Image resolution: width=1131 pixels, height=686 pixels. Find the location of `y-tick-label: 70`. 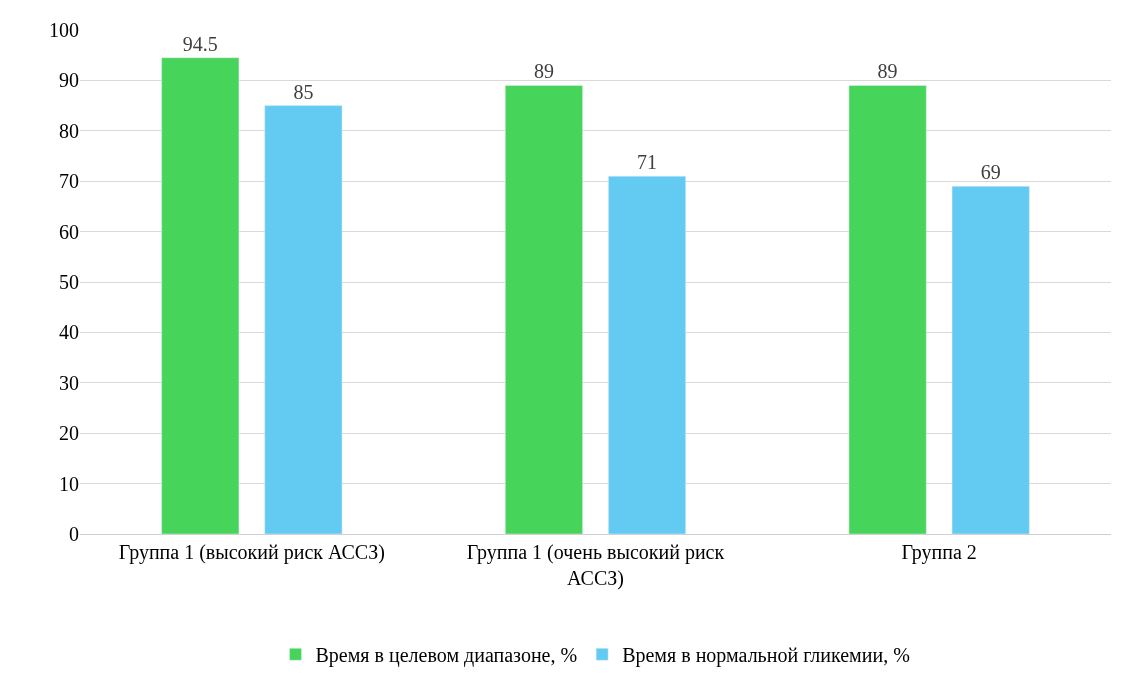

y-tick-label: 70 is located at coordinates (69, 181).